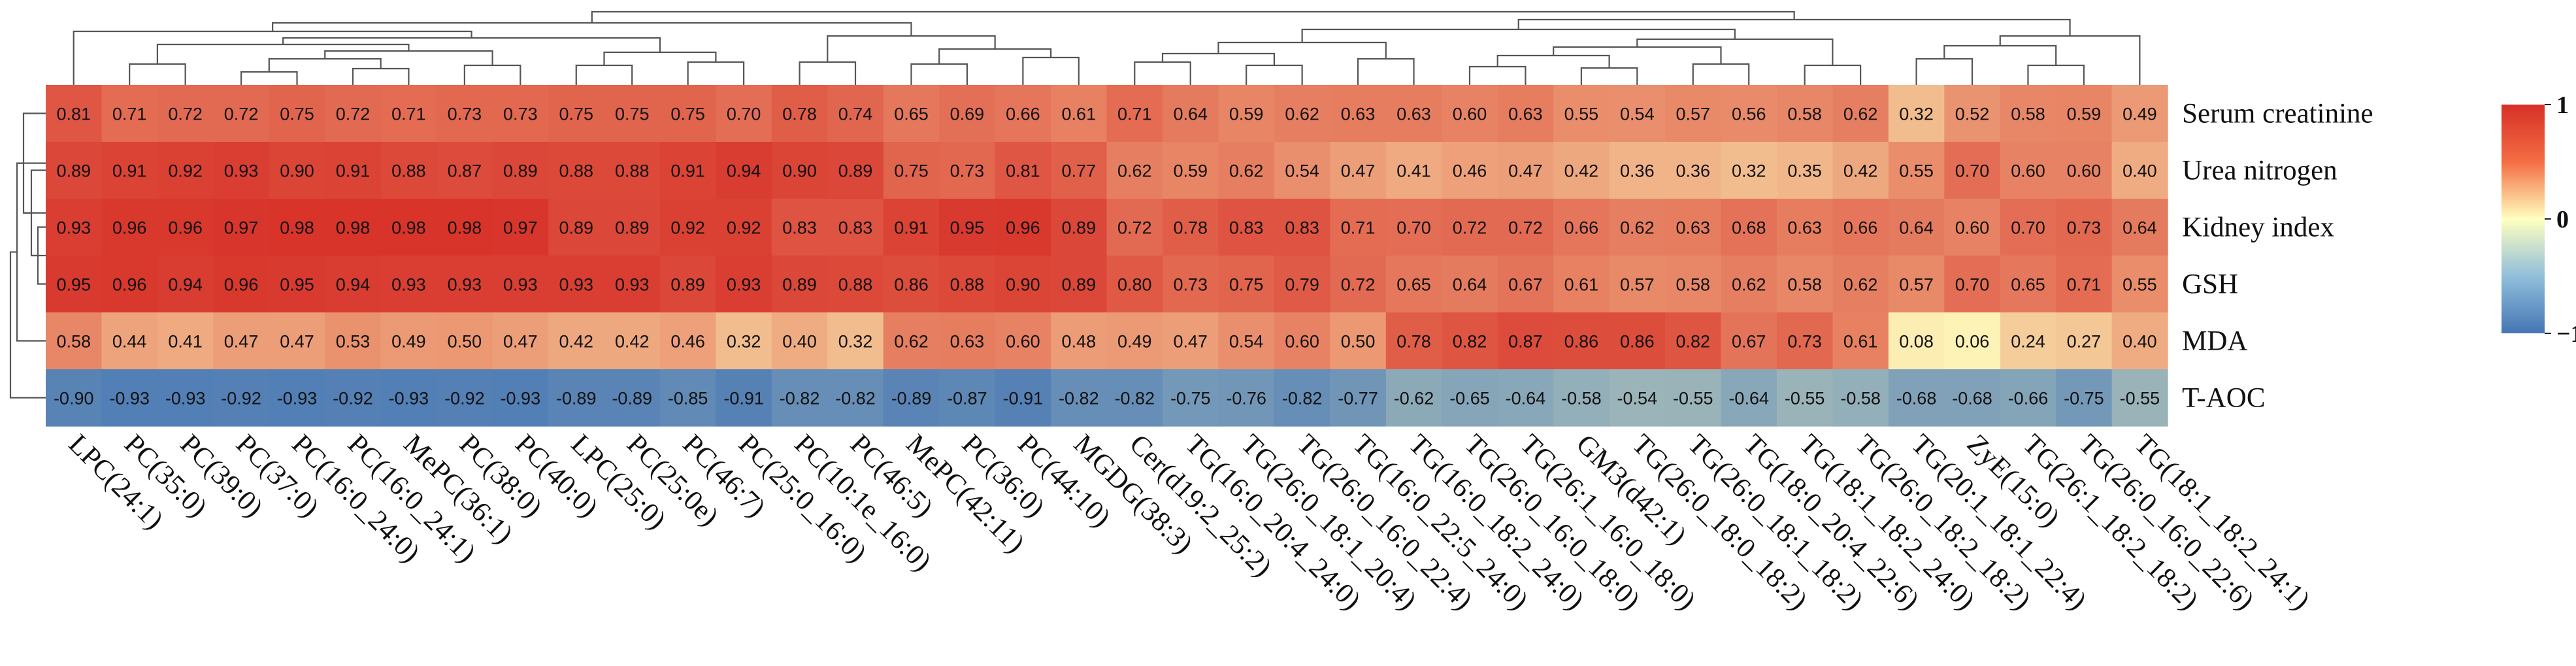  Describe the element at coordinates (353, 285) in the screenshot. I see `cell-value-label: 0.94` at that location.